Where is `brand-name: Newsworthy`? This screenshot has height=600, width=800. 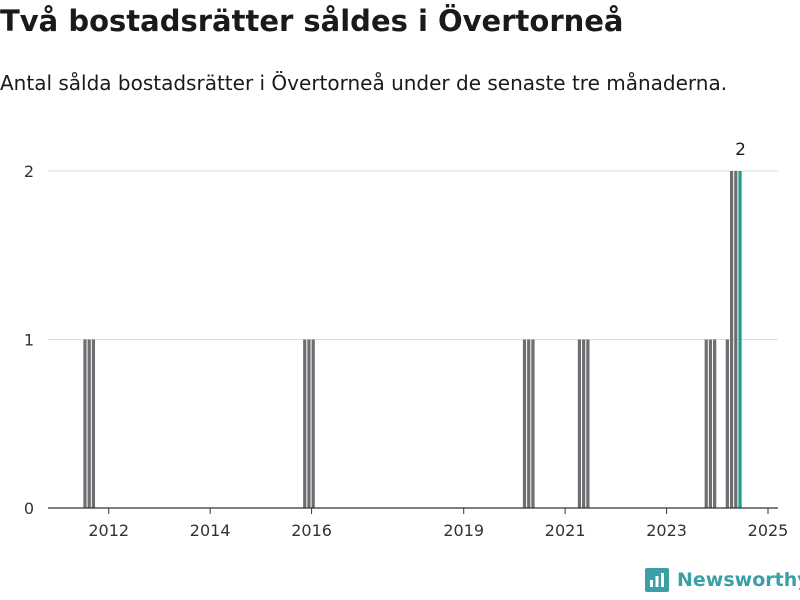
brand-name: Newsworthy is located at coordinates (738, 580).